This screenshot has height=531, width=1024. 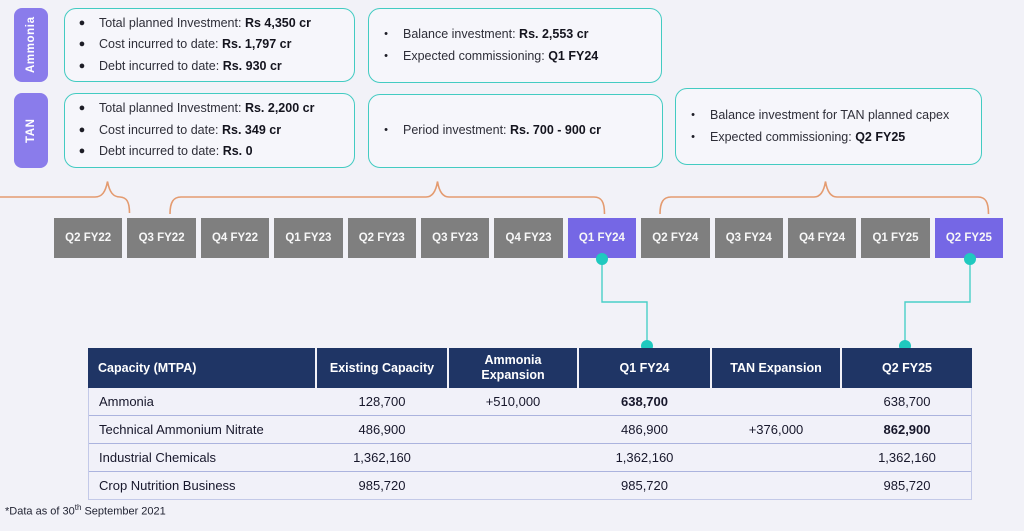 What do you see at coordinates (675, 238) in the screenshot?
I see `timeline-chip-q2-fy24: Q2 FY24` at bounding box center [675, 238].